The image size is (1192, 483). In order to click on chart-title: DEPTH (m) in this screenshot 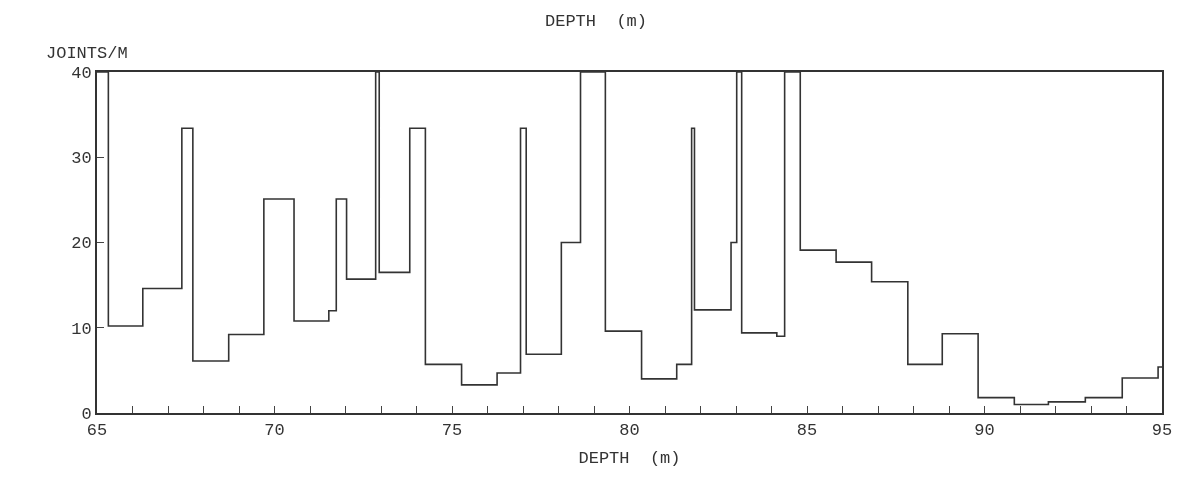, I will do `click(596, 22)`.